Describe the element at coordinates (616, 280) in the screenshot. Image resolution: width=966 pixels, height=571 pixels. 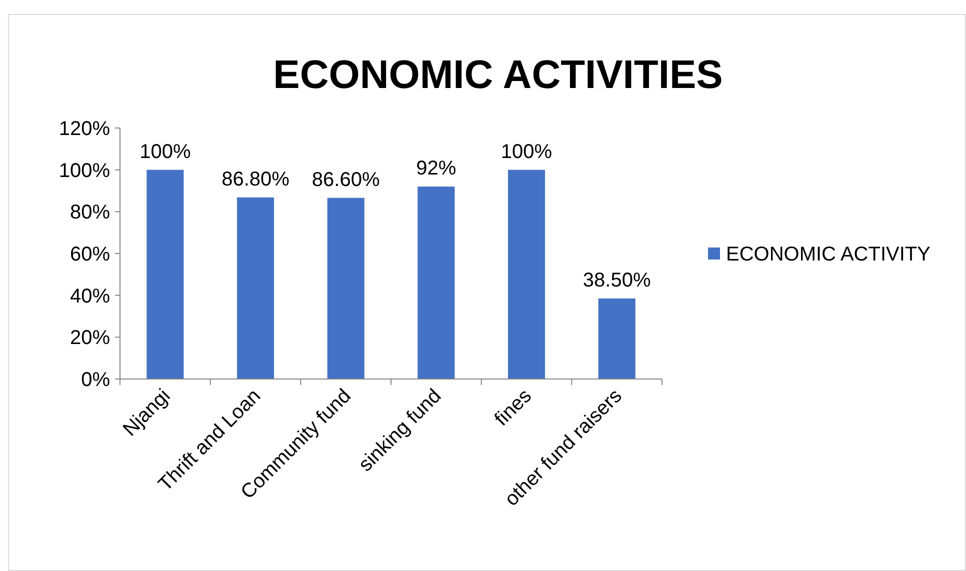
I see `data-label: 38.50%` at that location.